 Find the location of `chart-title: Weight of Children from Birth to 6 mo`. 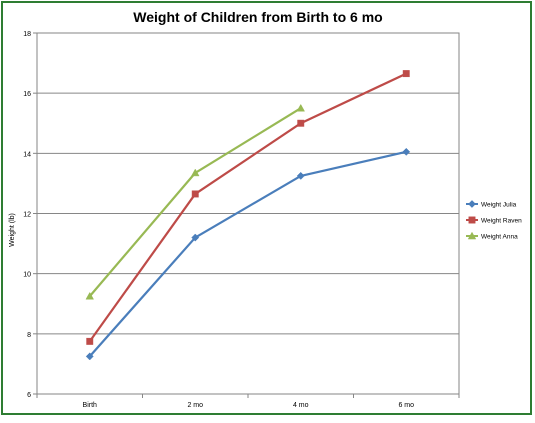

chart-title: Weight of Children from Birth to 6 mo is located at coordinates (257, 17).